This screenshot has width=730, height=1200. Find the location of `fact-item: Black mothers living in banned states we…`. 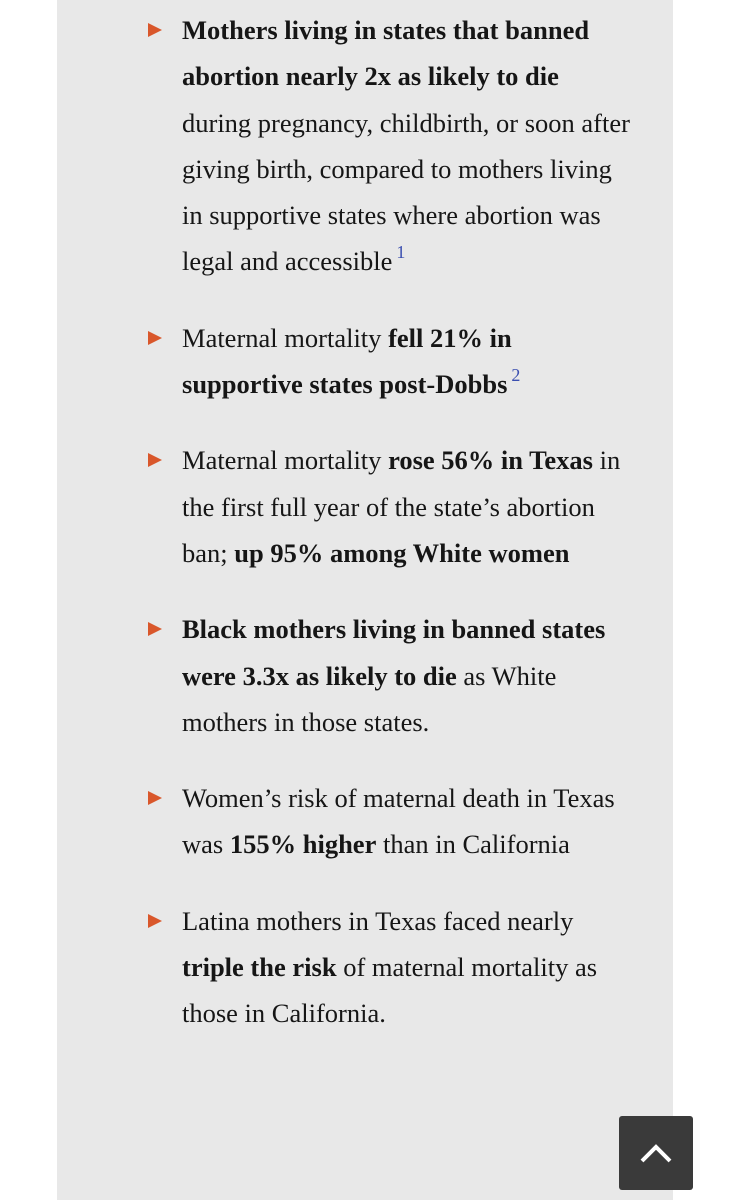

fact-item: Black mothers living in banned states we… is located at coordinates (389, 675).